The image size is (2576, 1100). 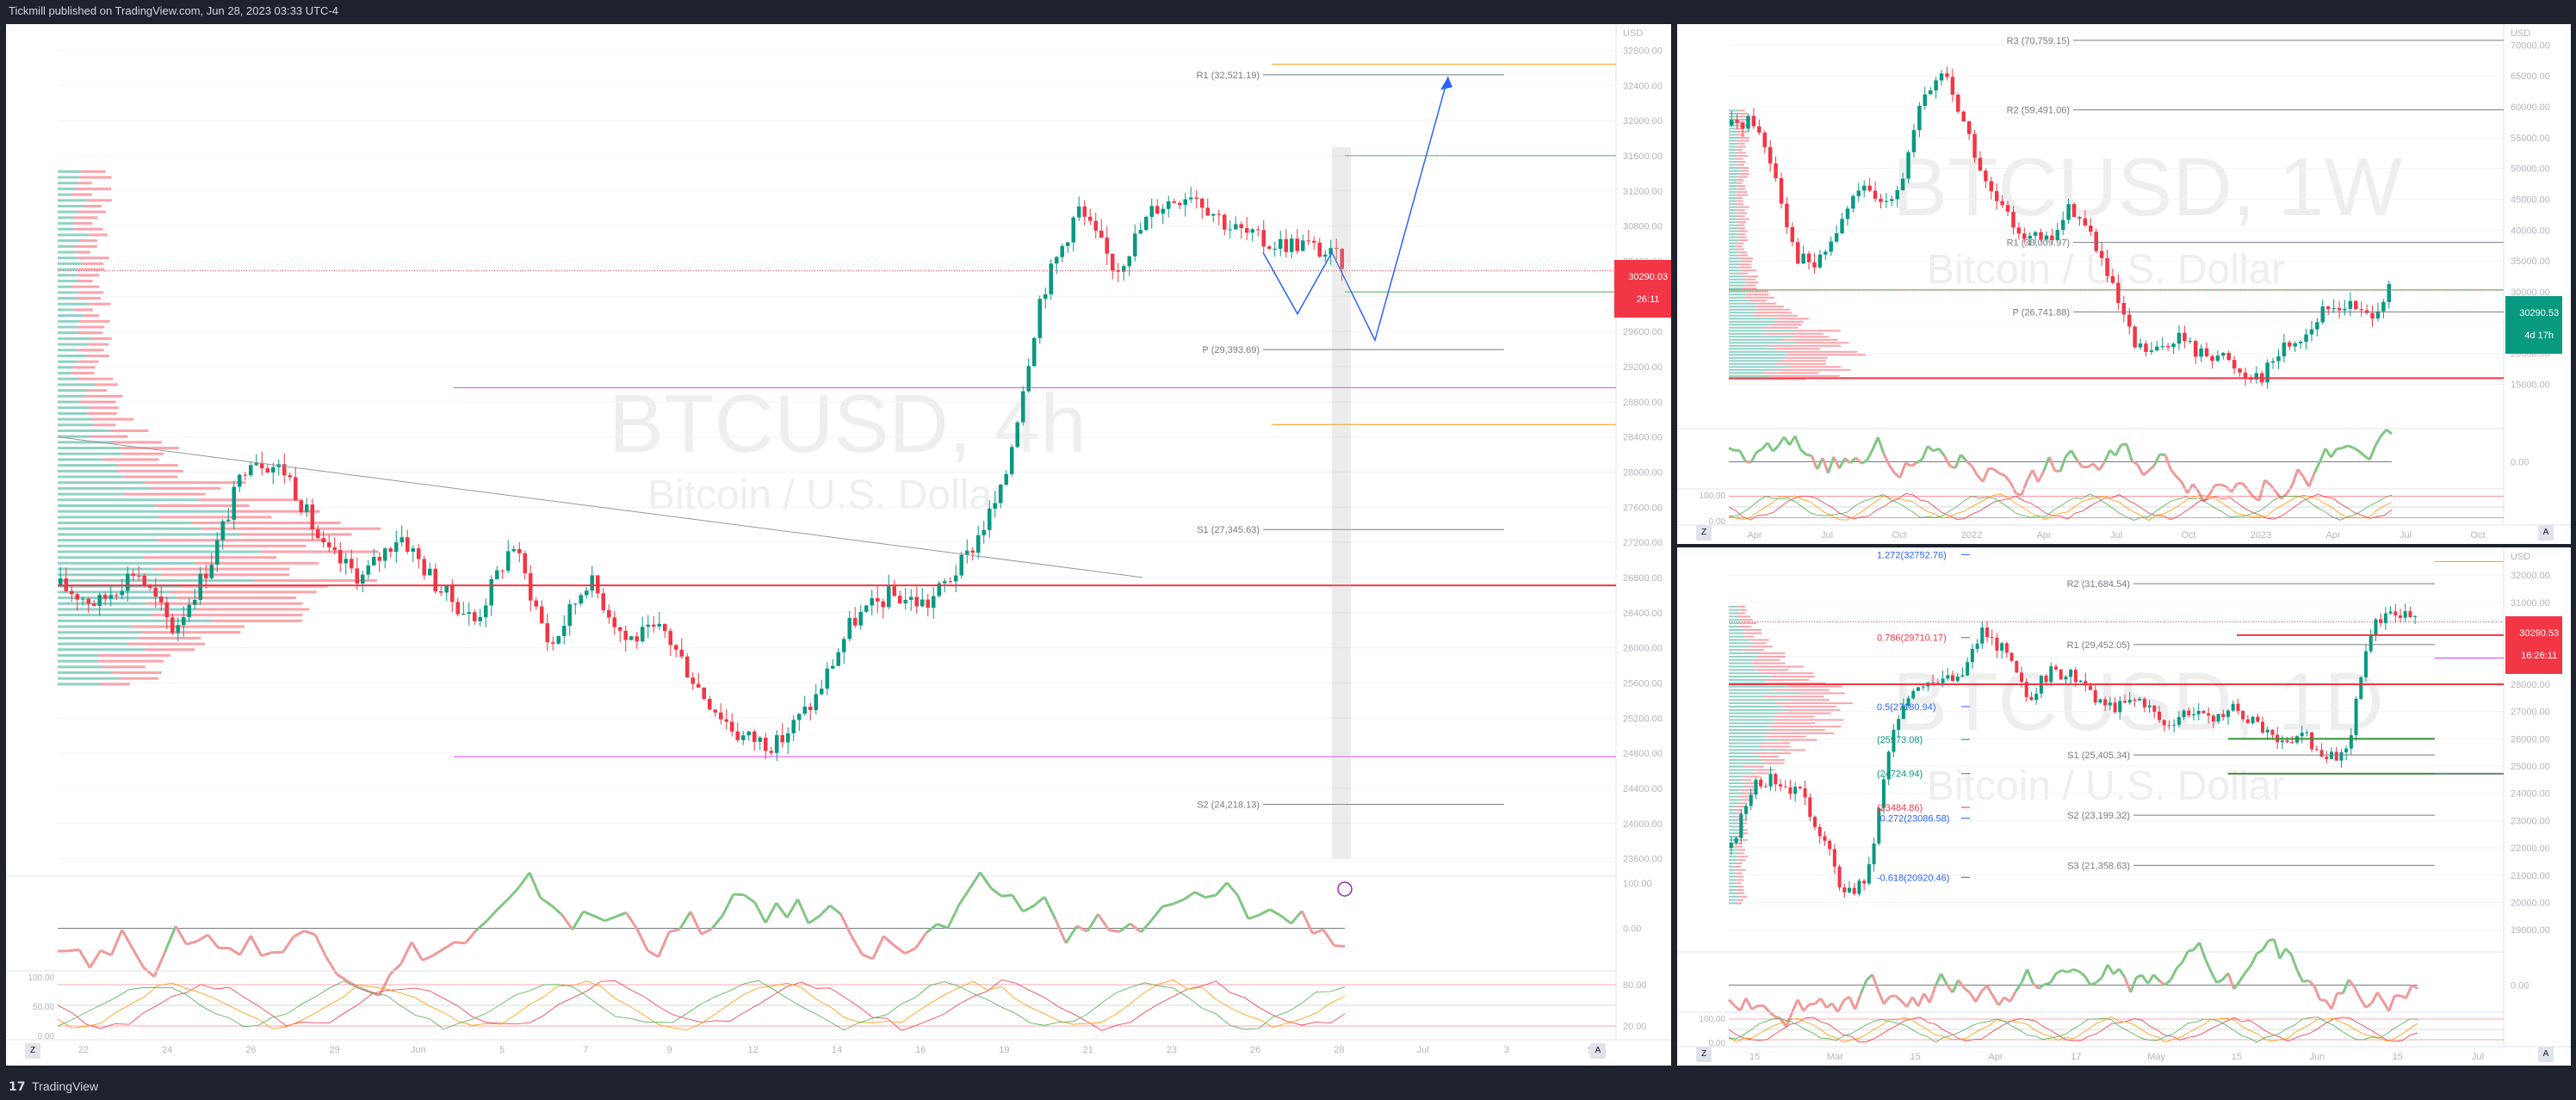 I want to click on price-axis-label: 50000.00, so click(x=2530, y=169).